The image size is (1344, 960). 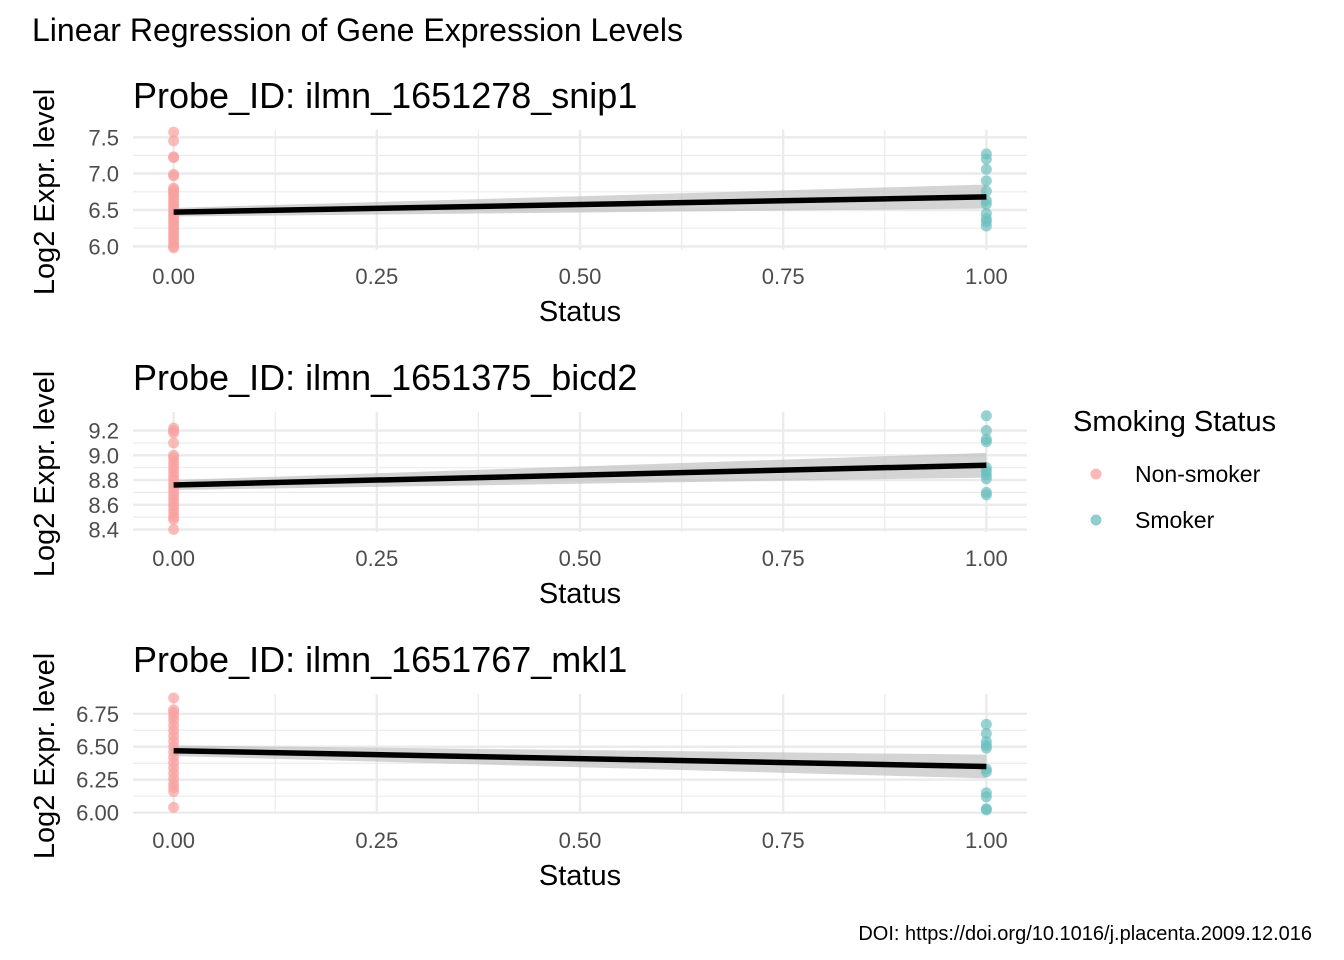 I want to click on y-tick-label: 8.4, so click(x=103, y=530).